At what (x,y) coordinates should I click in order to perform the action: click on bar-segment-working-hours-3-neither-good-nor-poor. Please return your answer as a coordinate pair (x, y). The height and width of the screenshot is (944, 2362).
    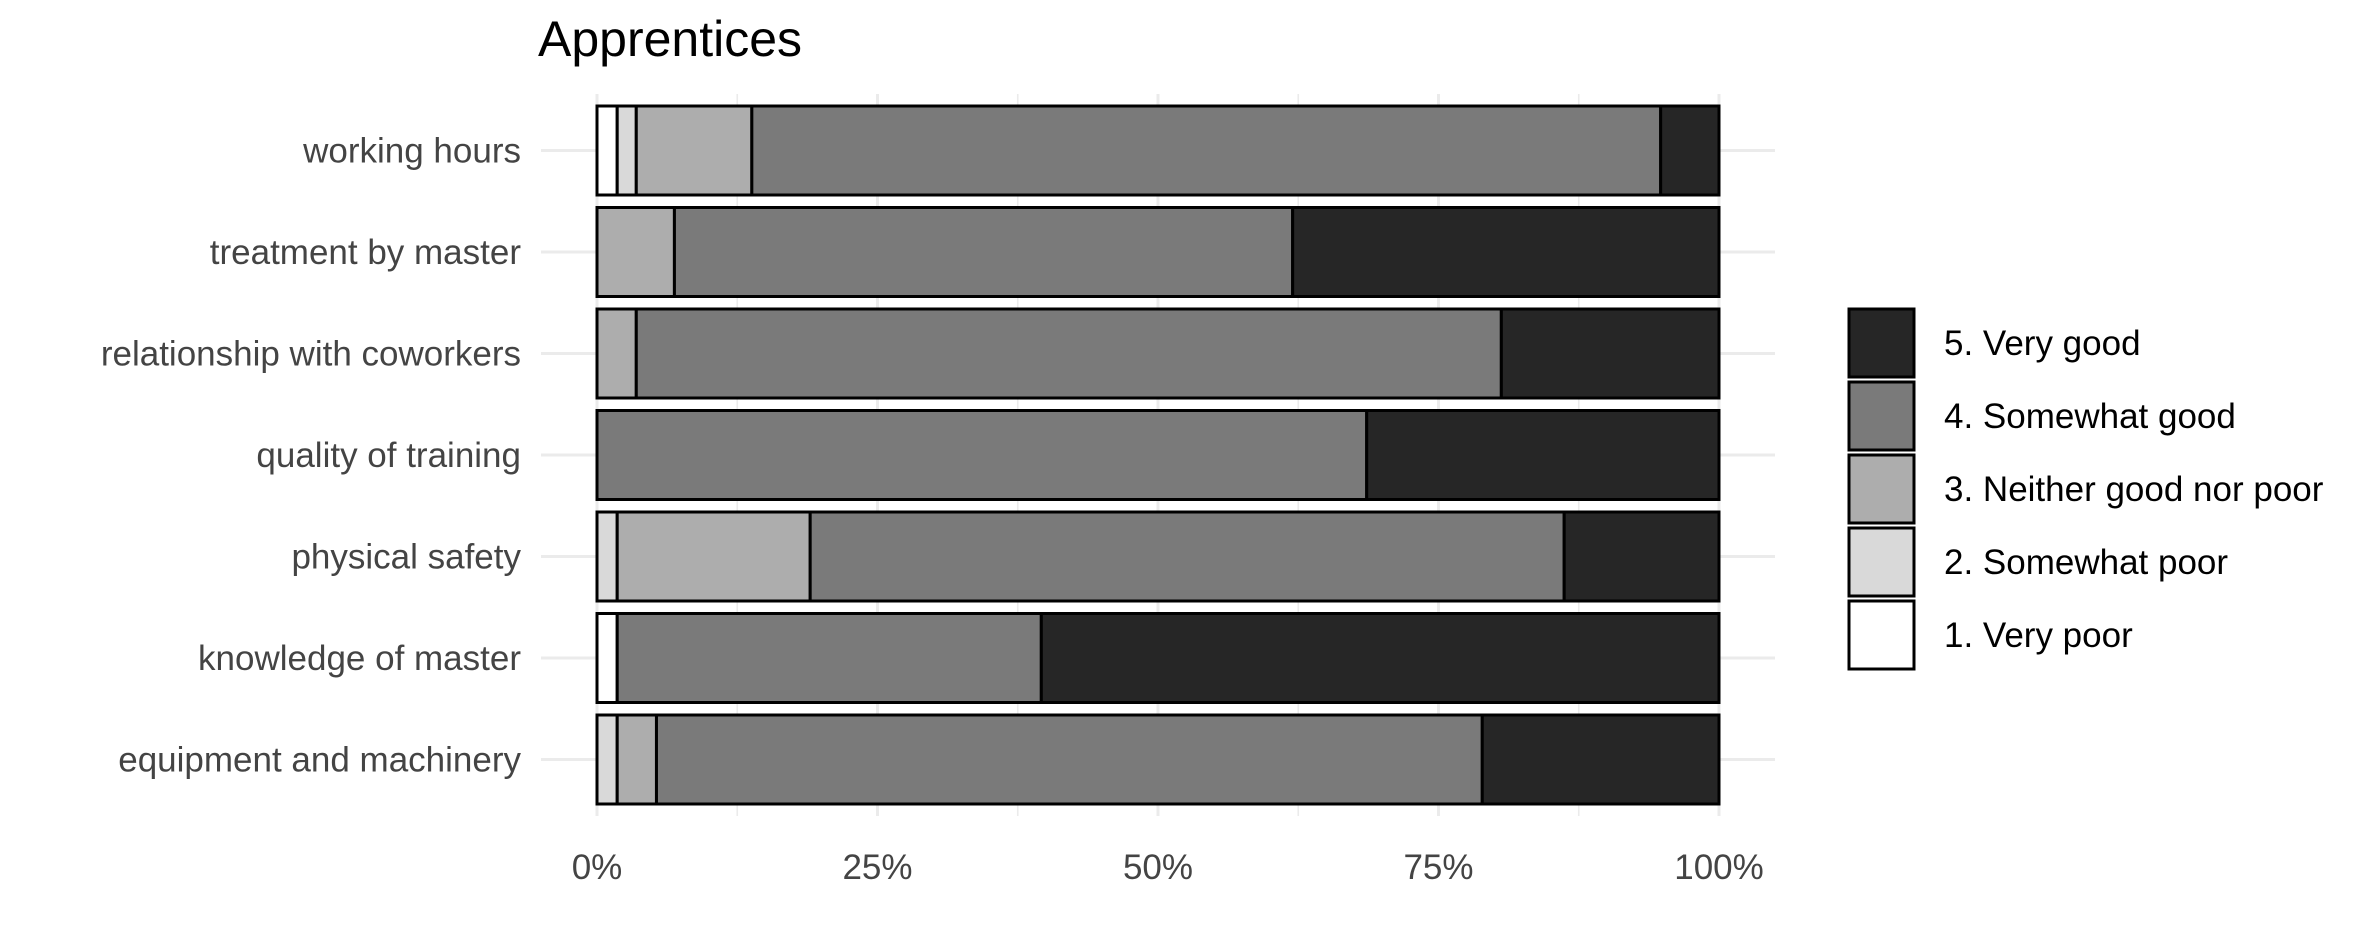
    Looking at the image, I should click on (694, 150).